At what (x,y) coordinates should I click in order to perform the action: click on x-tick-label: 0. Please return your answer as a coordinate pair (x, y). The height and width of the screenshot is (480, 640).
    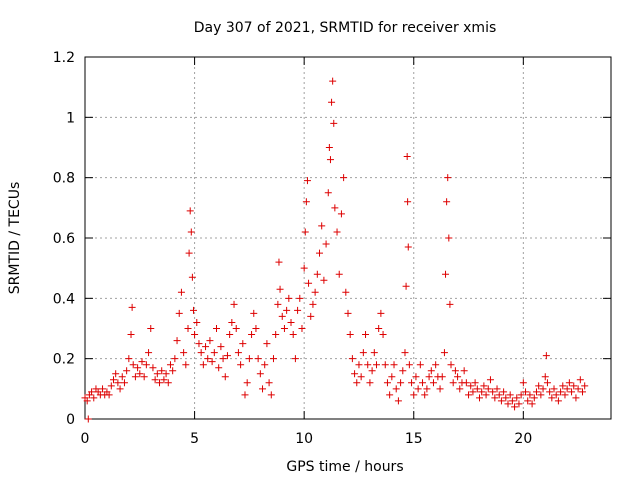
    Looking at the image, I should click on (85, 439).